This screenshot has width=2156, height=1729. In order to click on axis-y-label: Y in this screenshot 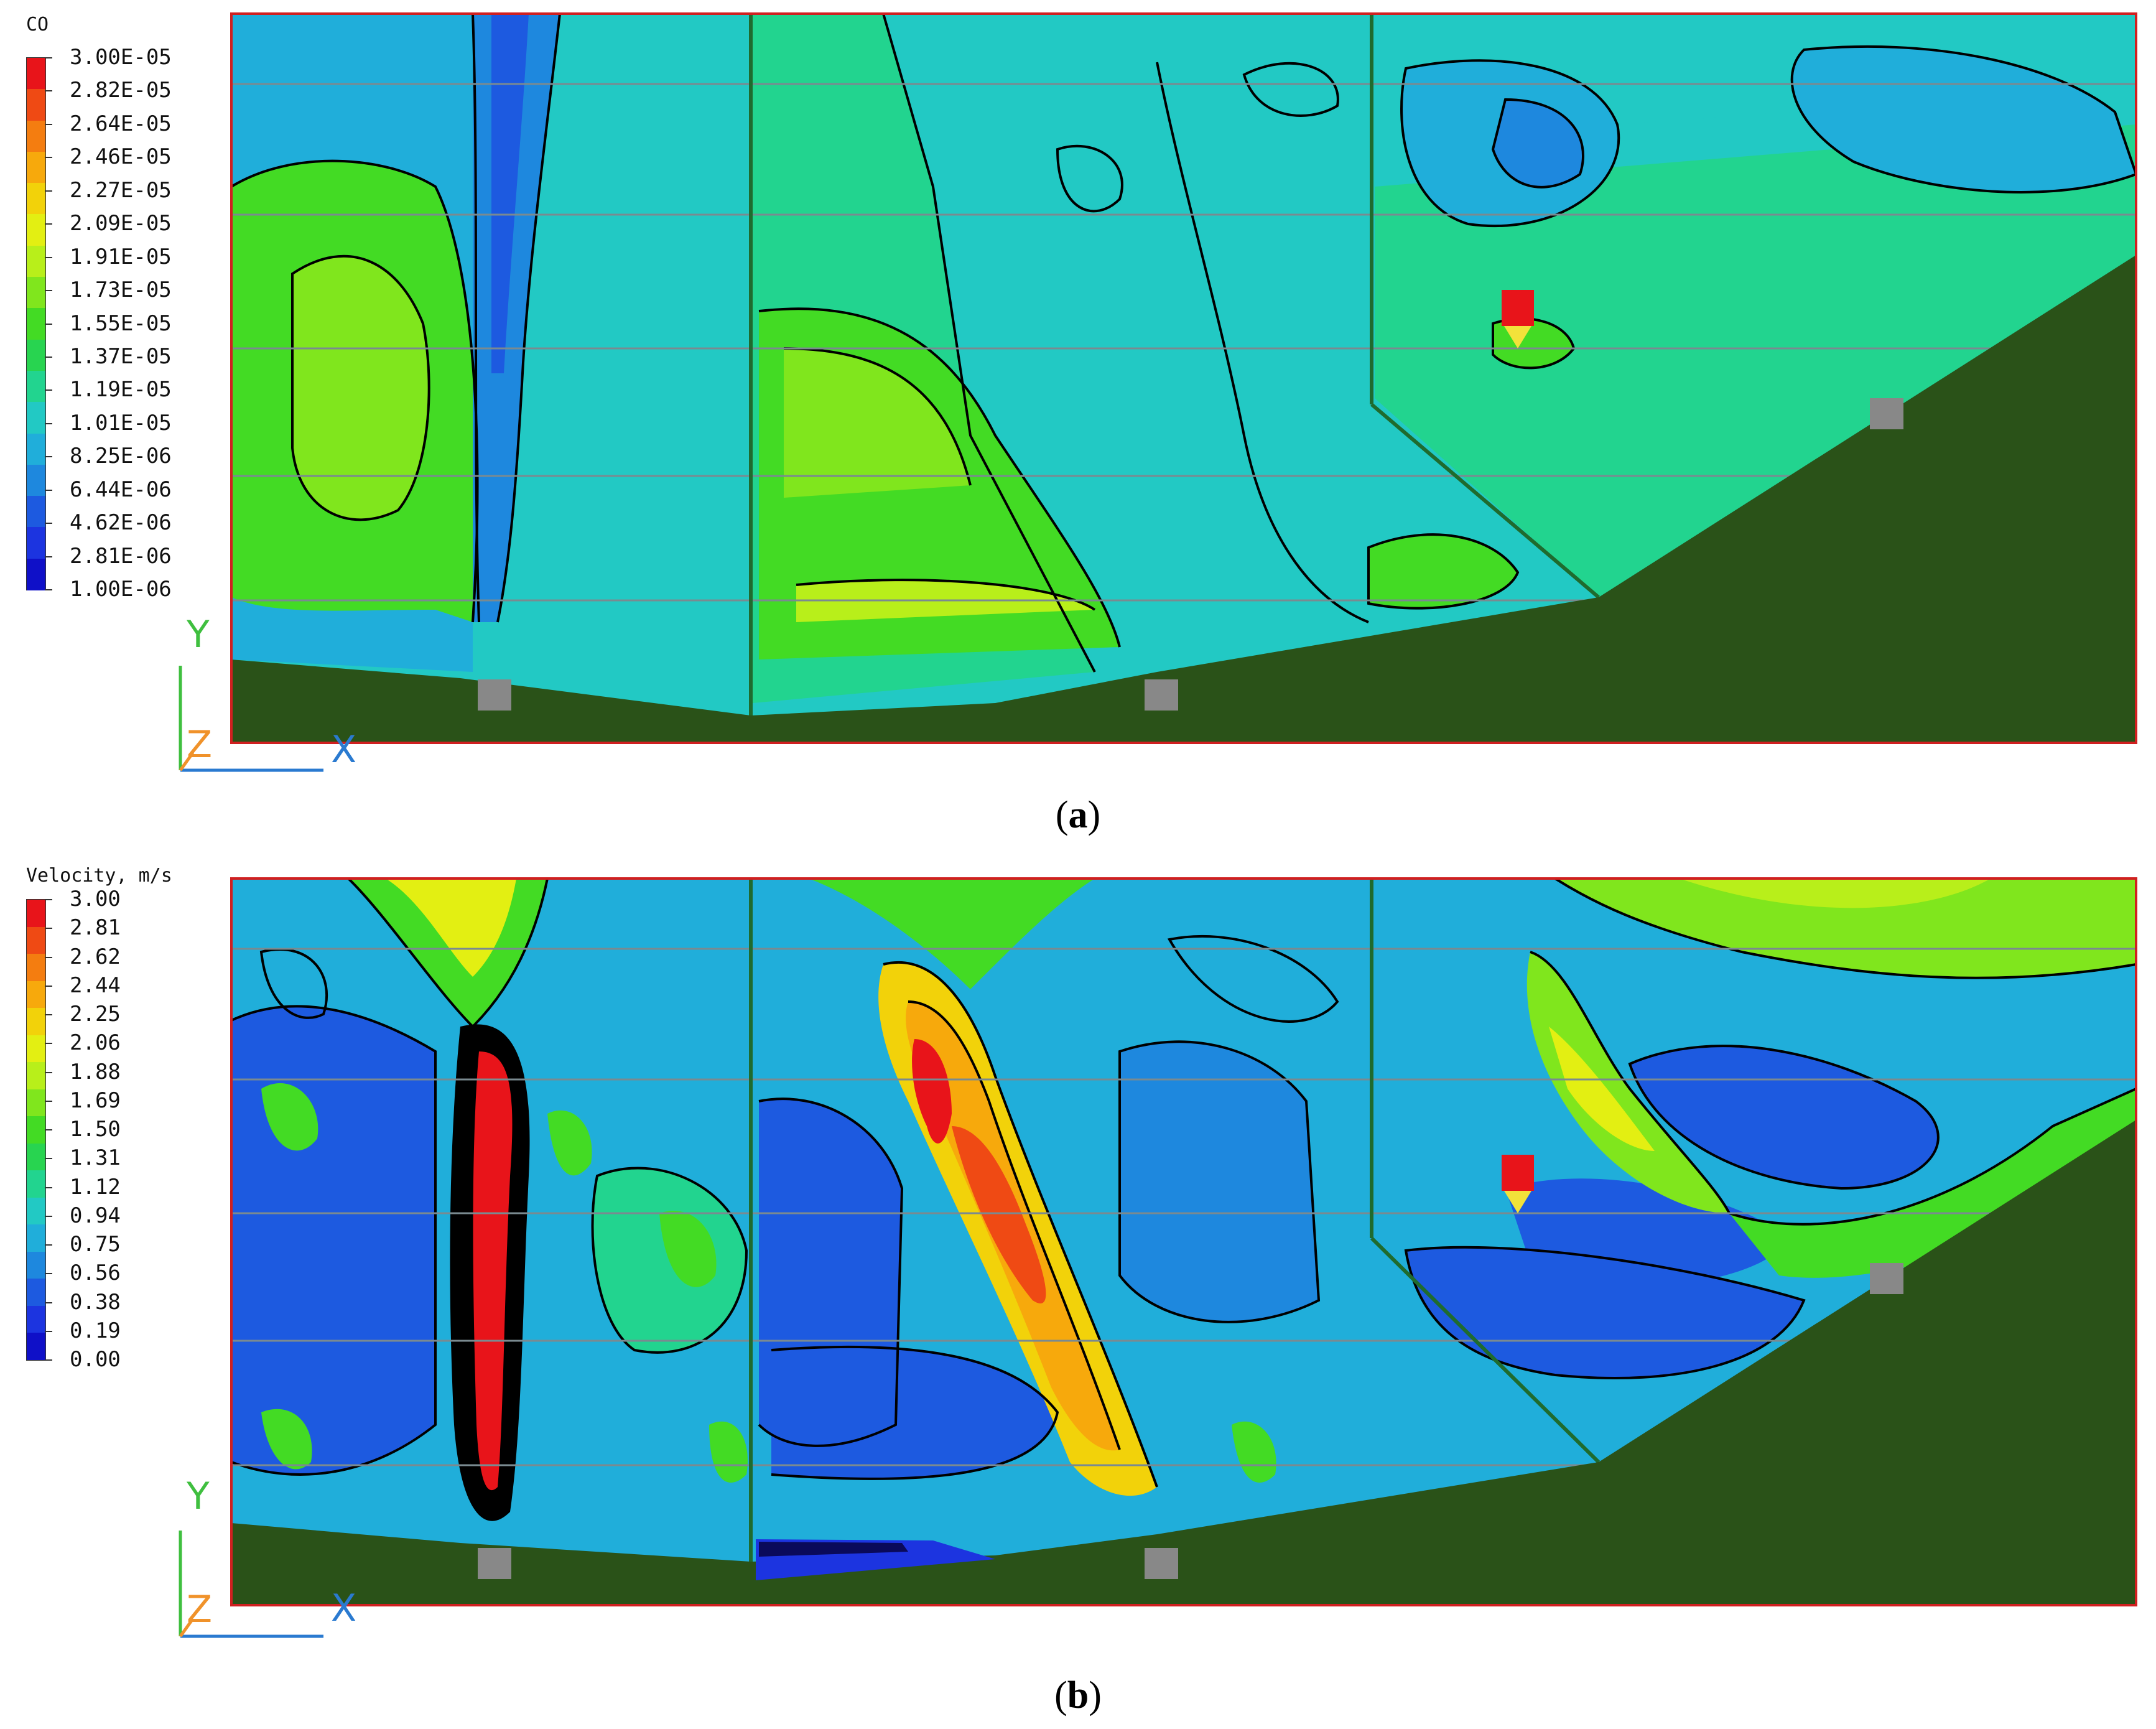, I will do `click(199, 634)`.